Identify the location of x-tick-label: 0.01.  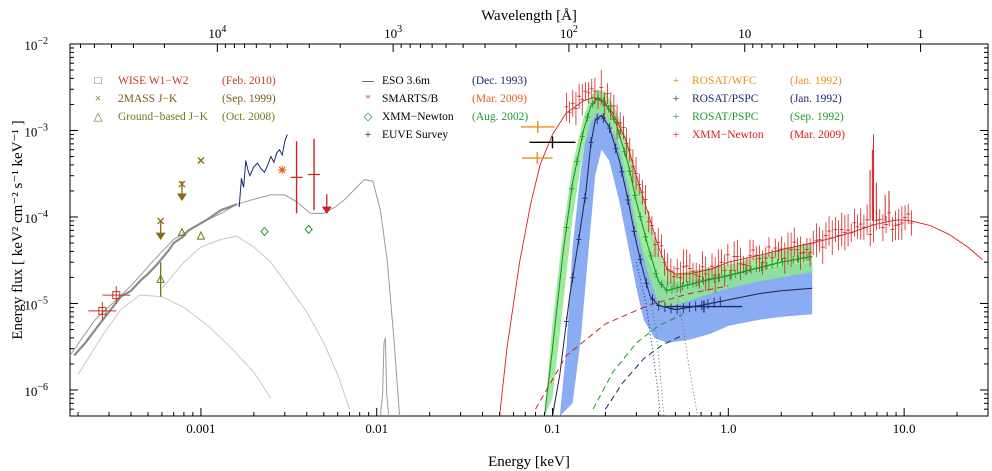
(376, 428).